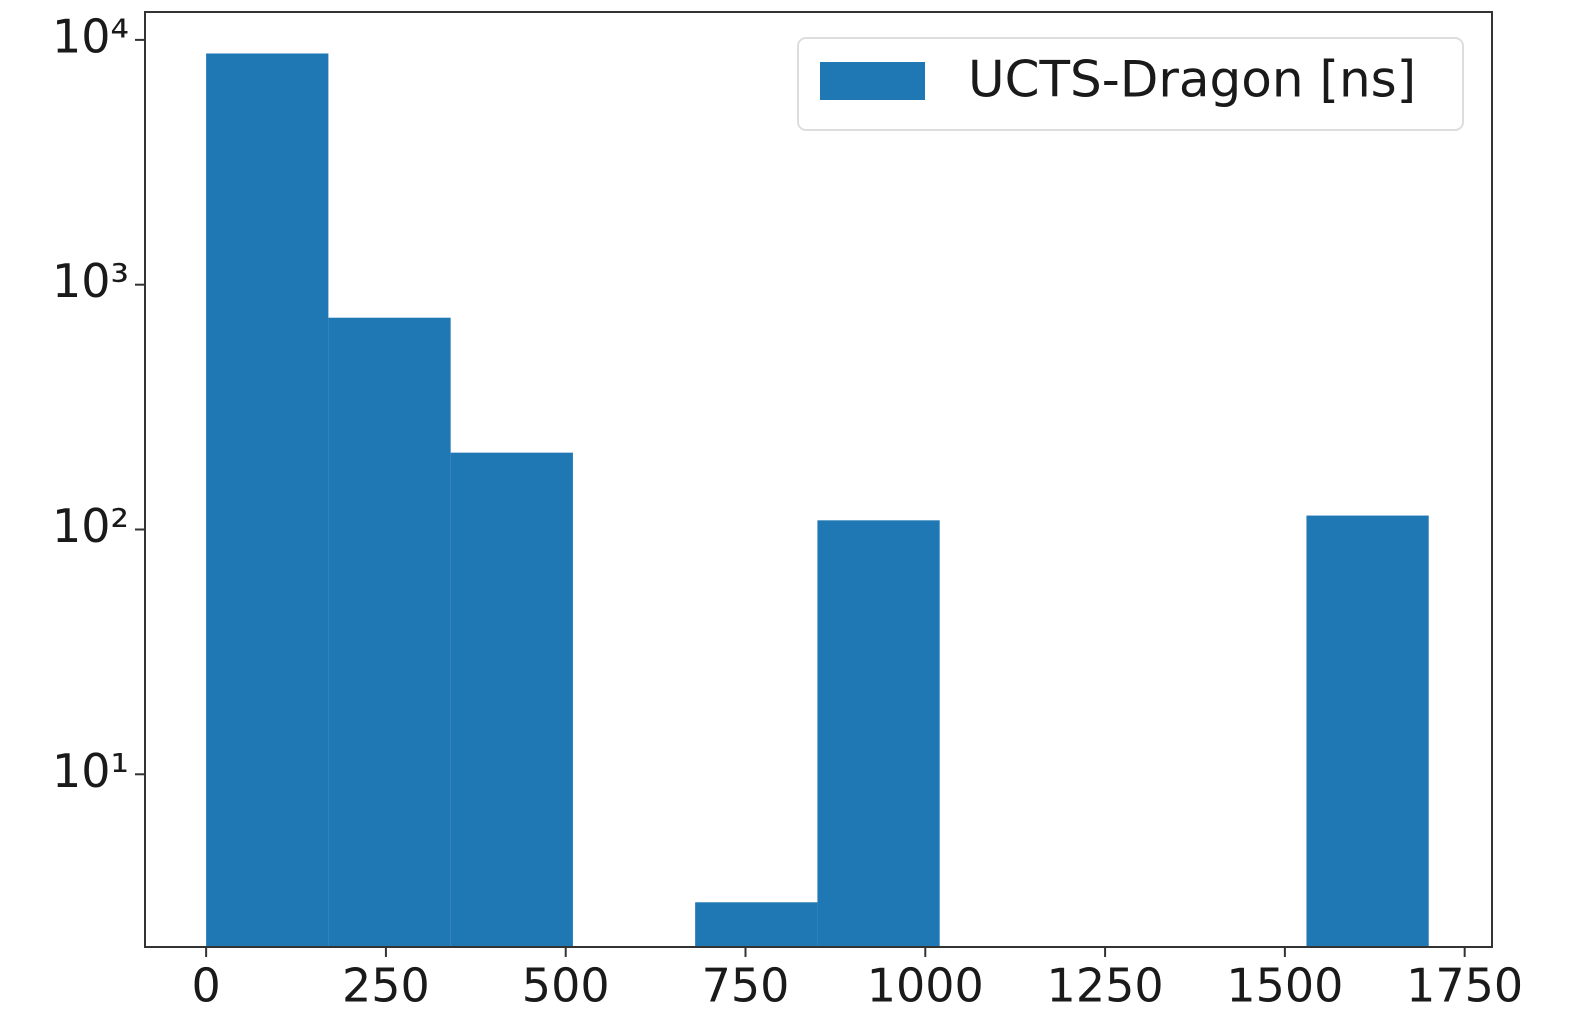 This screenshot has width=1576, height=1022. What do you see at coordinates (90, 36) in the screenshot?
I see `y-tick-label: 10⁴` at bounding box center [90, 36].